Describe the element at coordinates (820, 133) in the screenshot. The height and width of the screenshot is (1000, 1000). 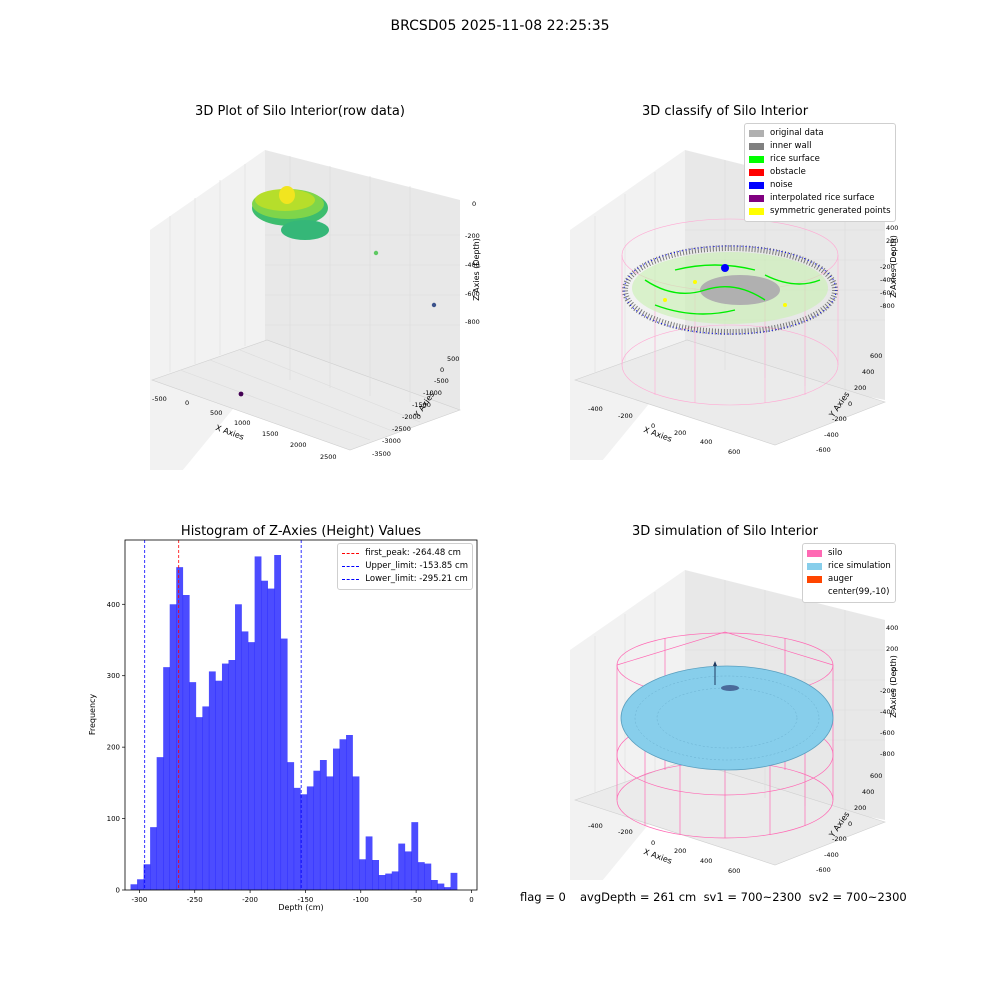
I see `legend-item-original-data: original data` at that location.